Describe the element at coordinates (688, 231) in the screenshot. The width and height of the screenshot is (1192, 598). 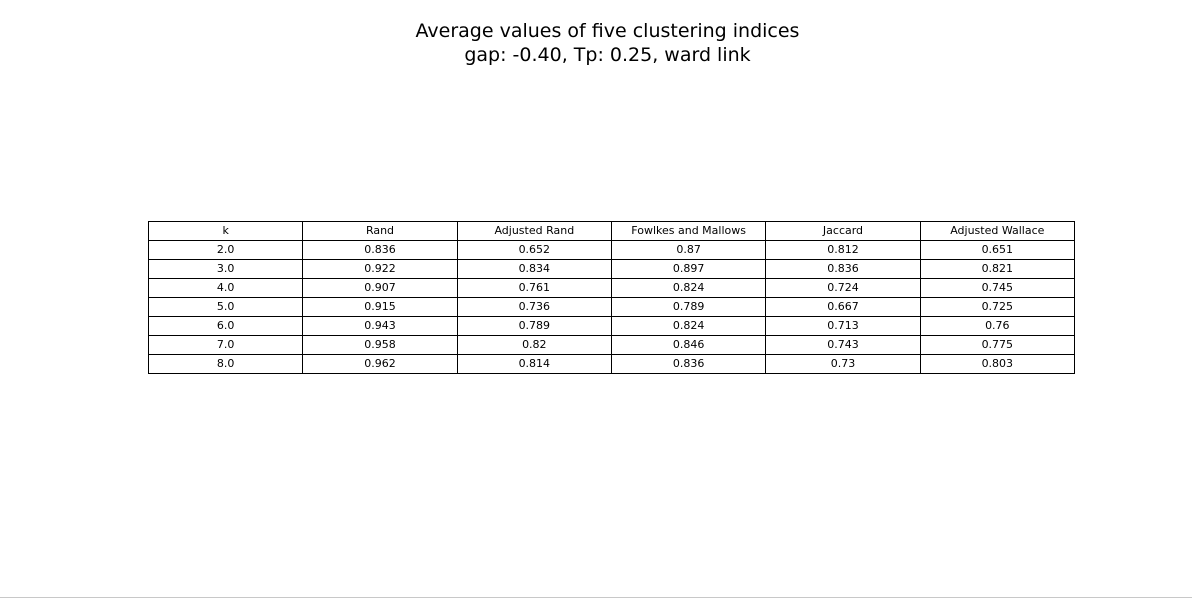
I see `column-header: Fowlkes and Mallows` at that location.